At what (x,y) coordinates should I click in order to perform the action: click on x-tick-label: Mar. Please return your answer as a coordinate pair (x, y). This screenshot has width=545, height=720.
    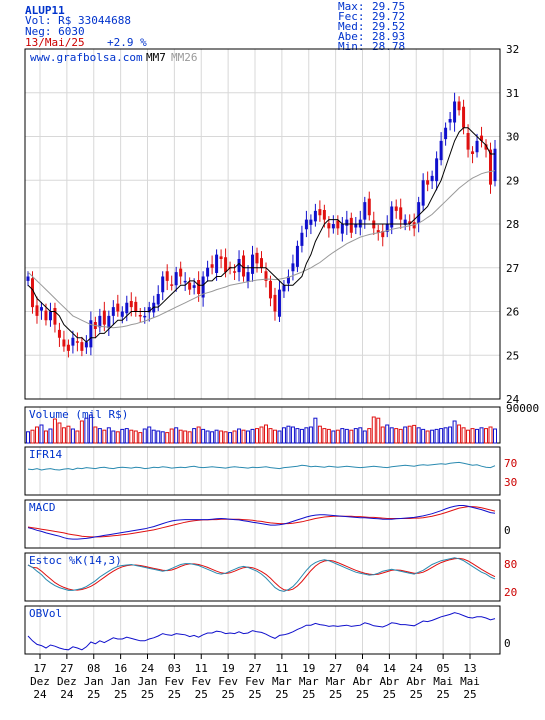
    Looking at the image, I should click on (282, 681).